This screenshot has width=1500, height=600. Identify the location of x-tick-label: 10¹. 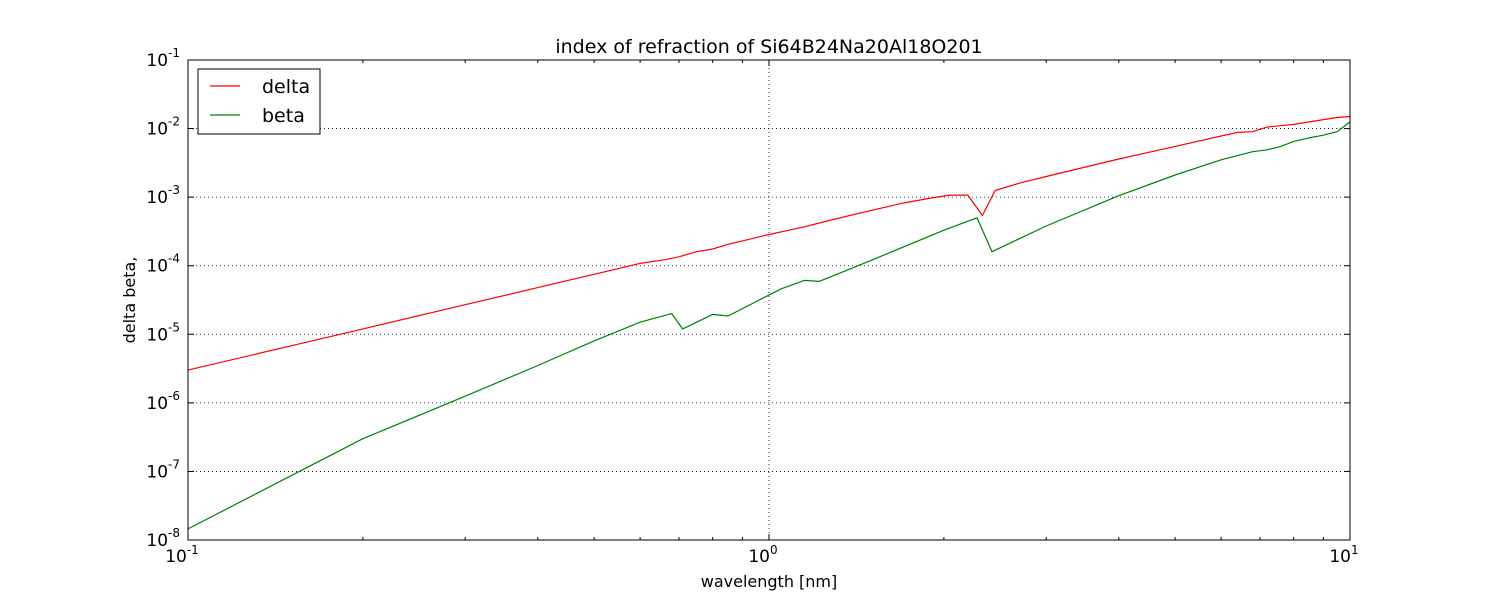
(1343, 555).